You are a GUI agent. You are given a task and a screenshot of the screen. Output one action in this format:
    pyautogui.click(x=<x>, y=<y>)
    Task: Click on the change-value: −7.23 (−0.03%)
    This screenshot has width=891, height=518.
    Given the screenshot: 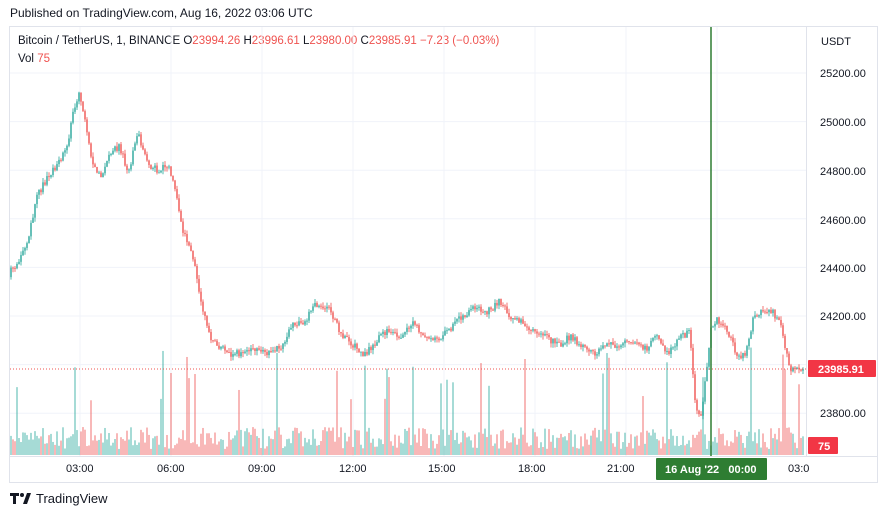 What is the action you would take?
    pyautogui.click(x=460, y=41)
    